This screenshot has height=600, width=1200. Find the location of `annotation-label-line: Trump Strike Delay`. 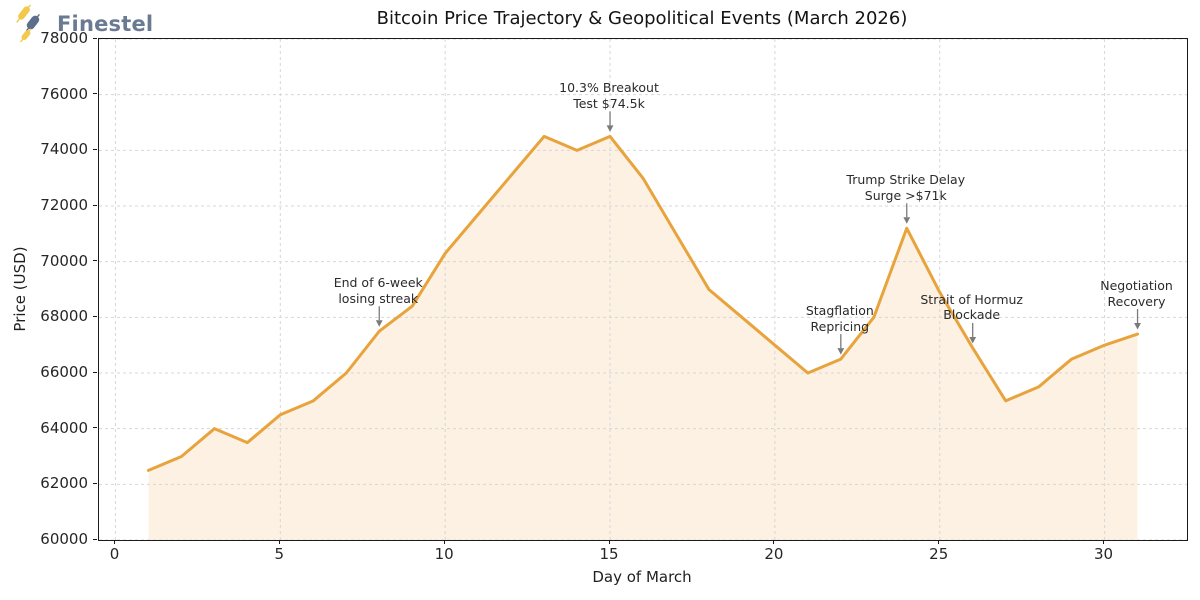

annotation-label-line: Trump Strike Delay is located at coordinates (906, 180).